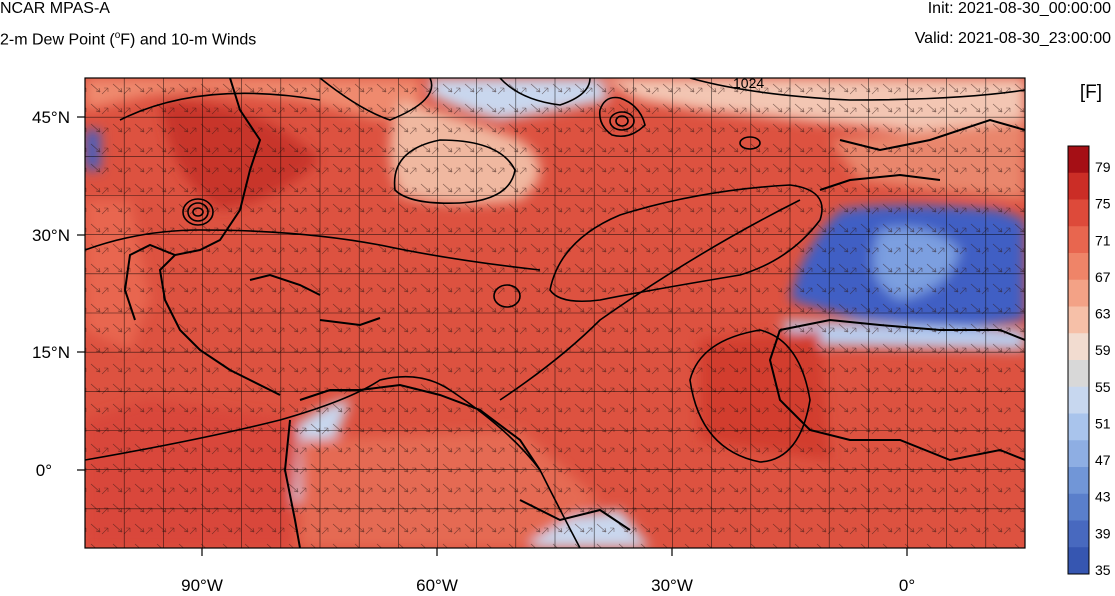 The width and height of the screenshot is (1115, 596). I want to click on colorbar-label: 67, so click(1103, 277).